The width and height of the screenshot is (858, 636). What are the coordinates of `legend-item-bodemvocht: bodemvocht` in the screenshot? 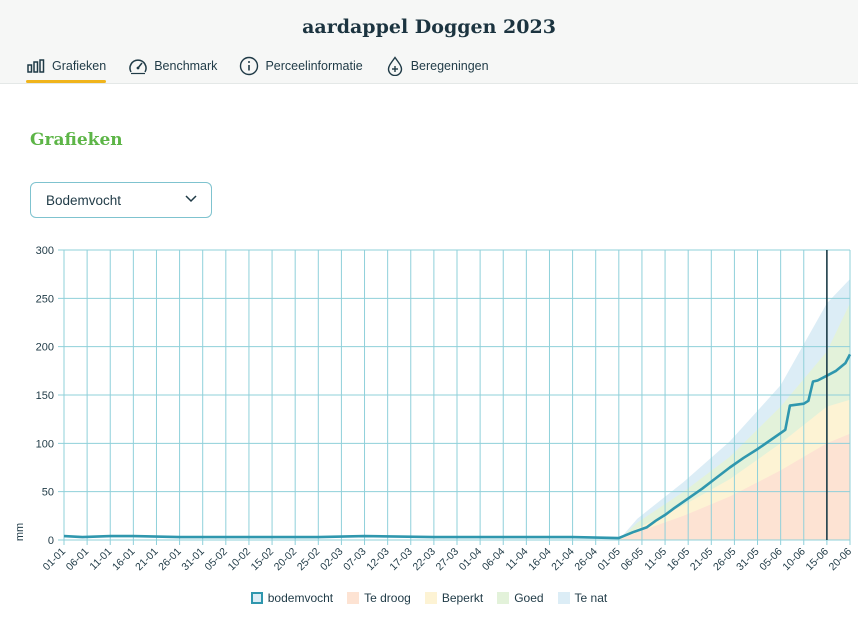 It's located at (292, 598).